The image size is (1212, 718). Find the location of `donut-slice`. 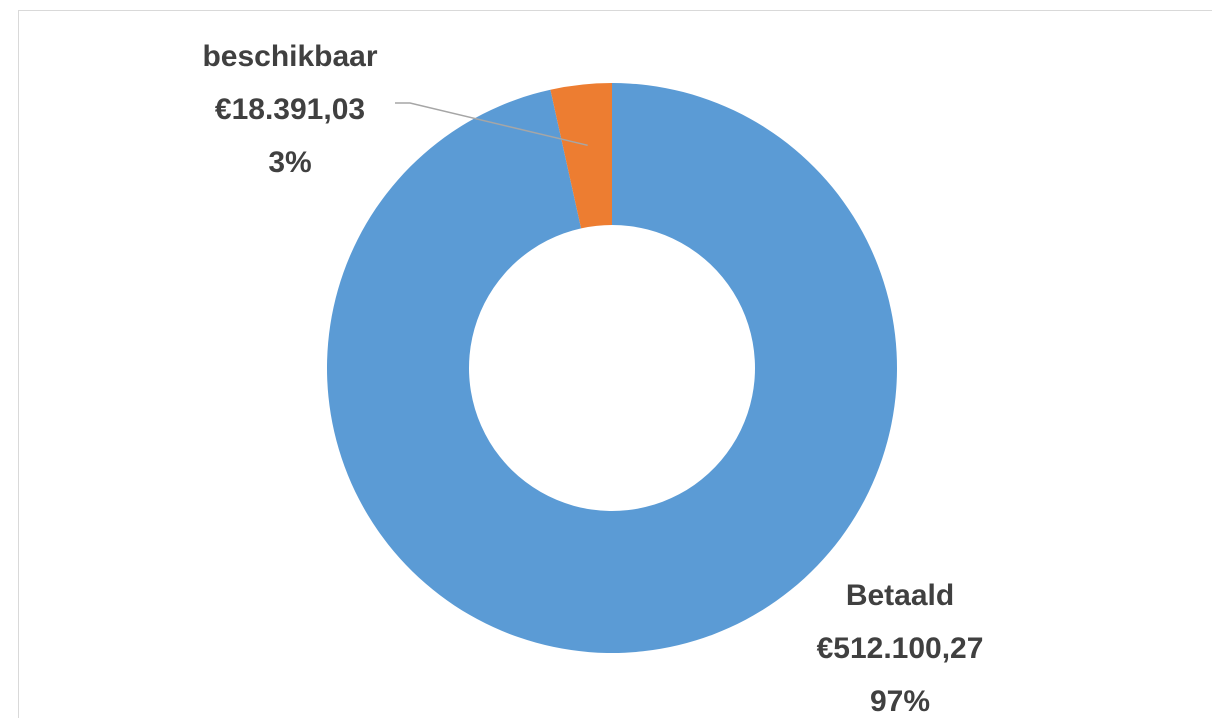

donut-slice is located at coordinates (581, 156).